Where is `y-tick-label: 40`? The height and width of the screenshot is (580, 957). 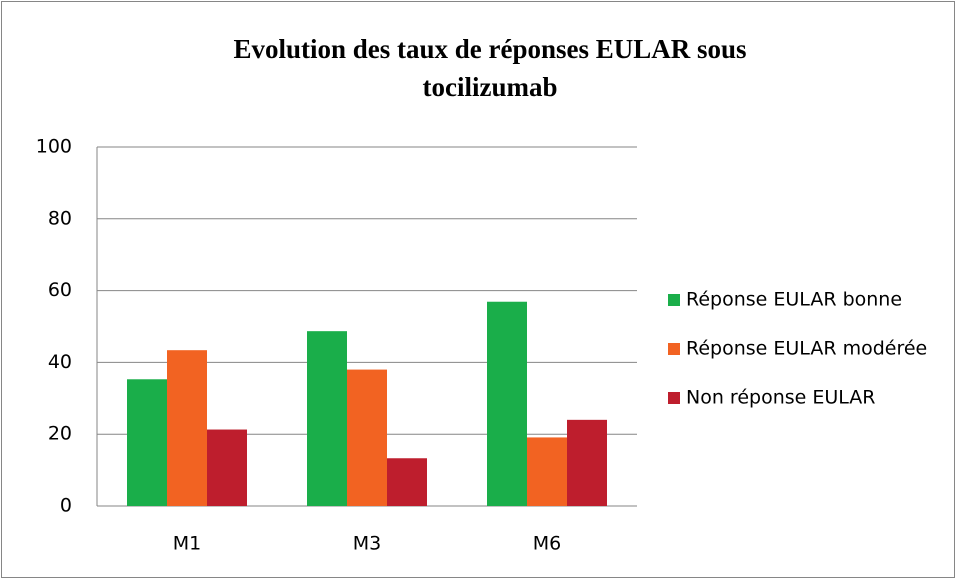 y-tick-label: 40 is located at coordinates (60, 362).